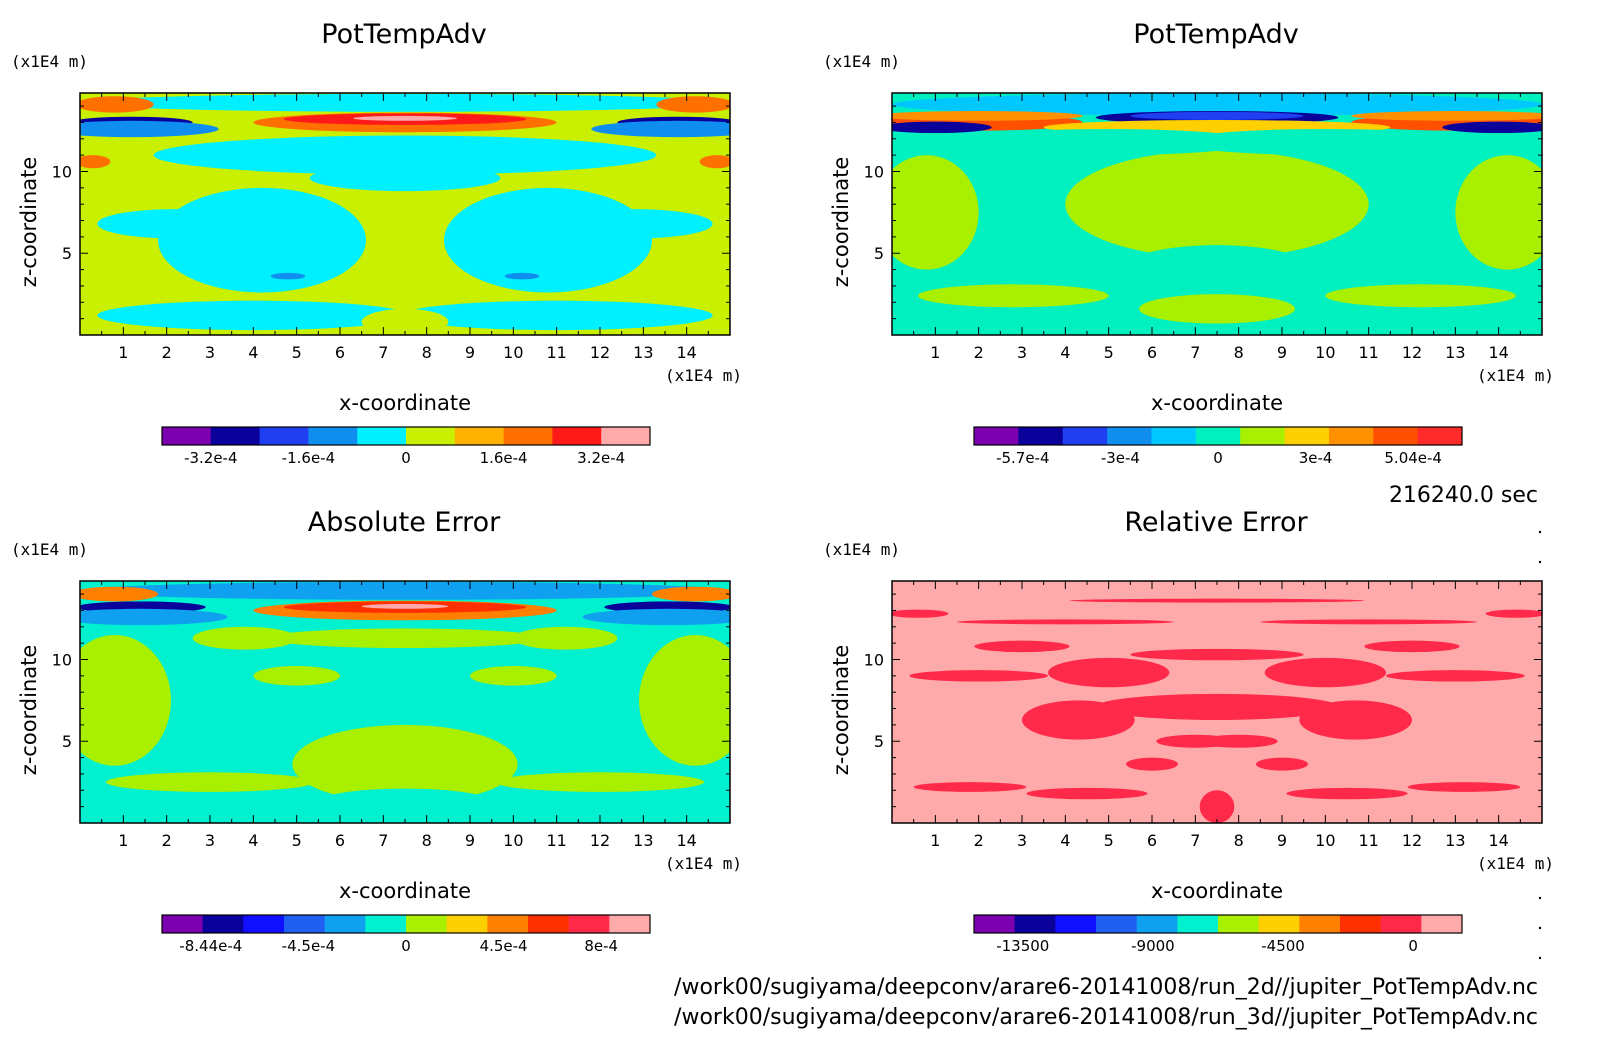 The width and height of the screenshot is (1604, 1054). Describe the element at coordinates (29, 710) in the screenshot. I see `y-axis-label: z-coordinate` at that location.